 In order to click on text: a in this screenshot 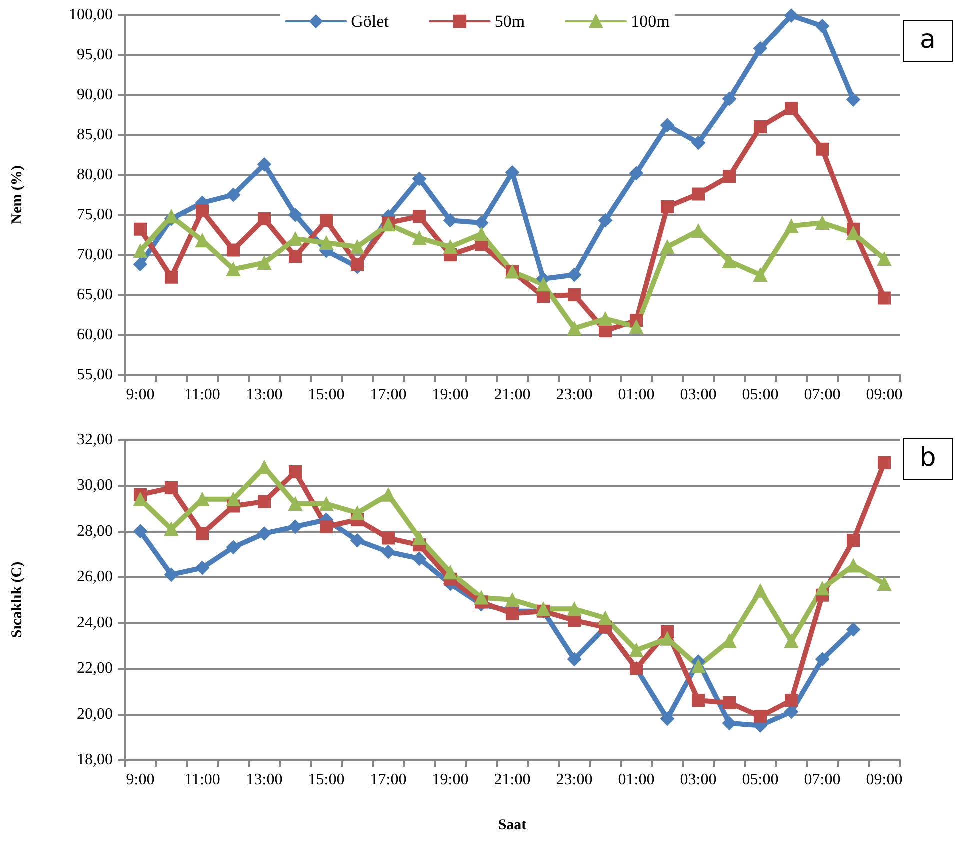, I will do `click(928, 41)`.